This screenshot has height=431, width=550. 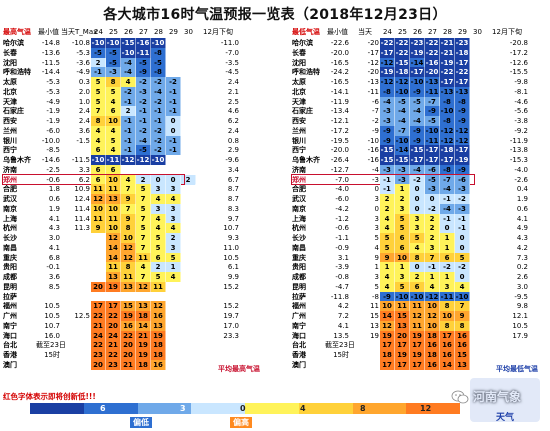 I want to click on max-cell-8: 3, so click(x=173, y=208).